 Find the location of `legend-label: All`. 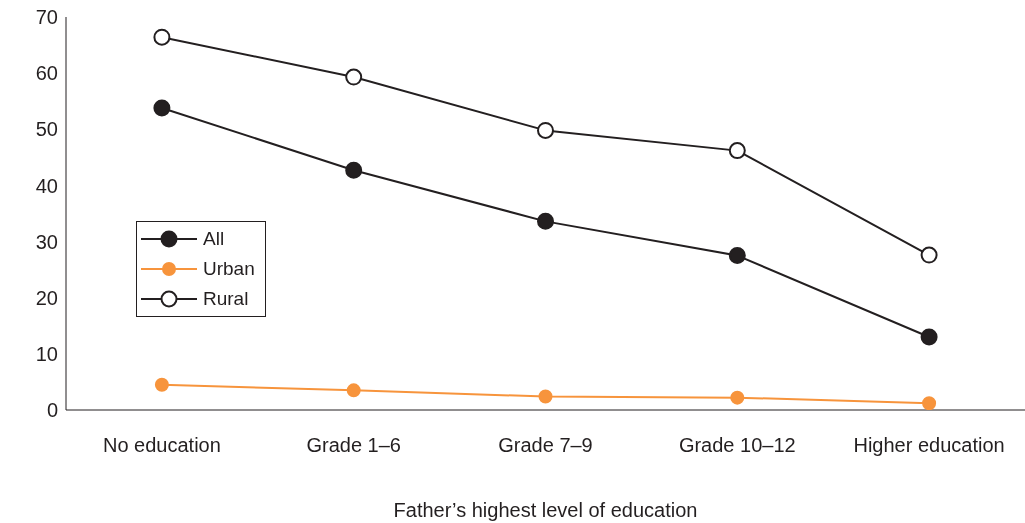

legend-label: All is located at coordinates (214, 239).